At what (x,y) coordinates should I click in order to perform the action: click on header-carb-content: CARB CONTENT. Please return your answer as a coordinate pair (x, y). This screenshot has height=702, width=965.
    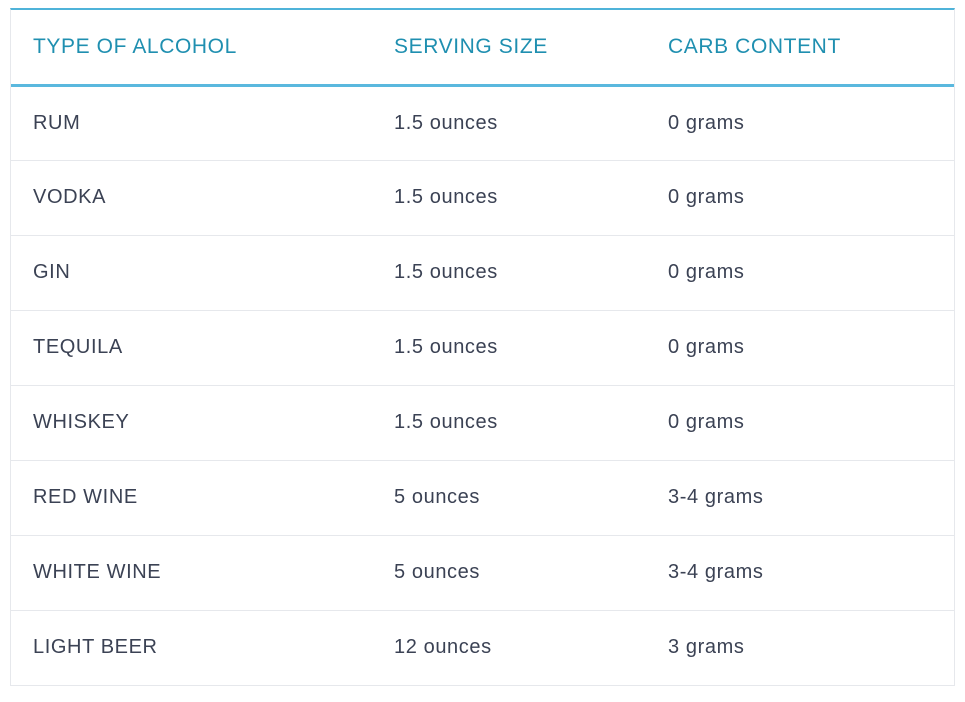
    Looking at the image, I should click on (800, 48).